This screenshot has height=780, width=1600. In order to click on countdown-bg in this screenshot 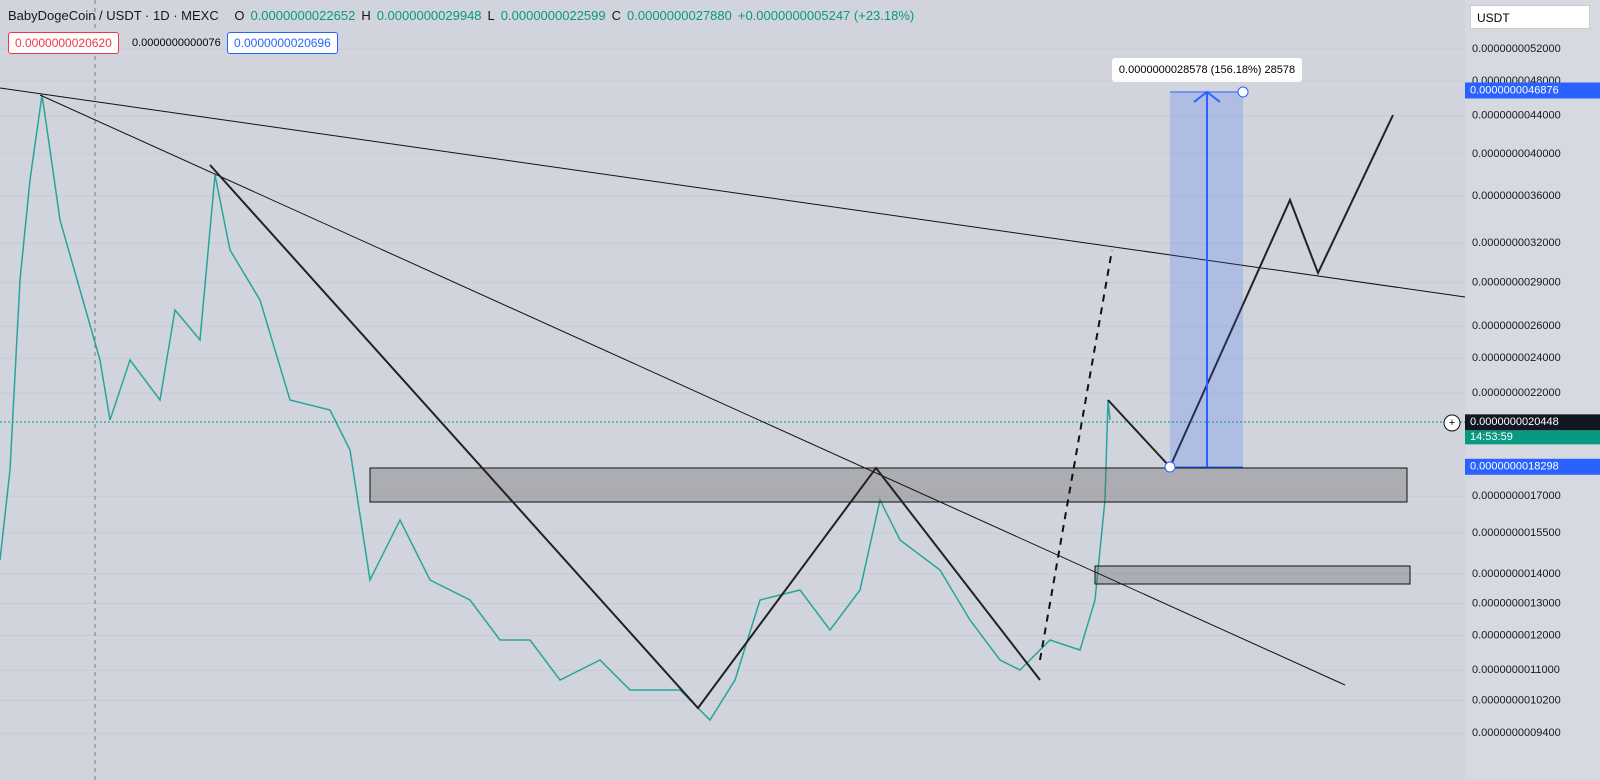, I will do `click(1532, 437)`.